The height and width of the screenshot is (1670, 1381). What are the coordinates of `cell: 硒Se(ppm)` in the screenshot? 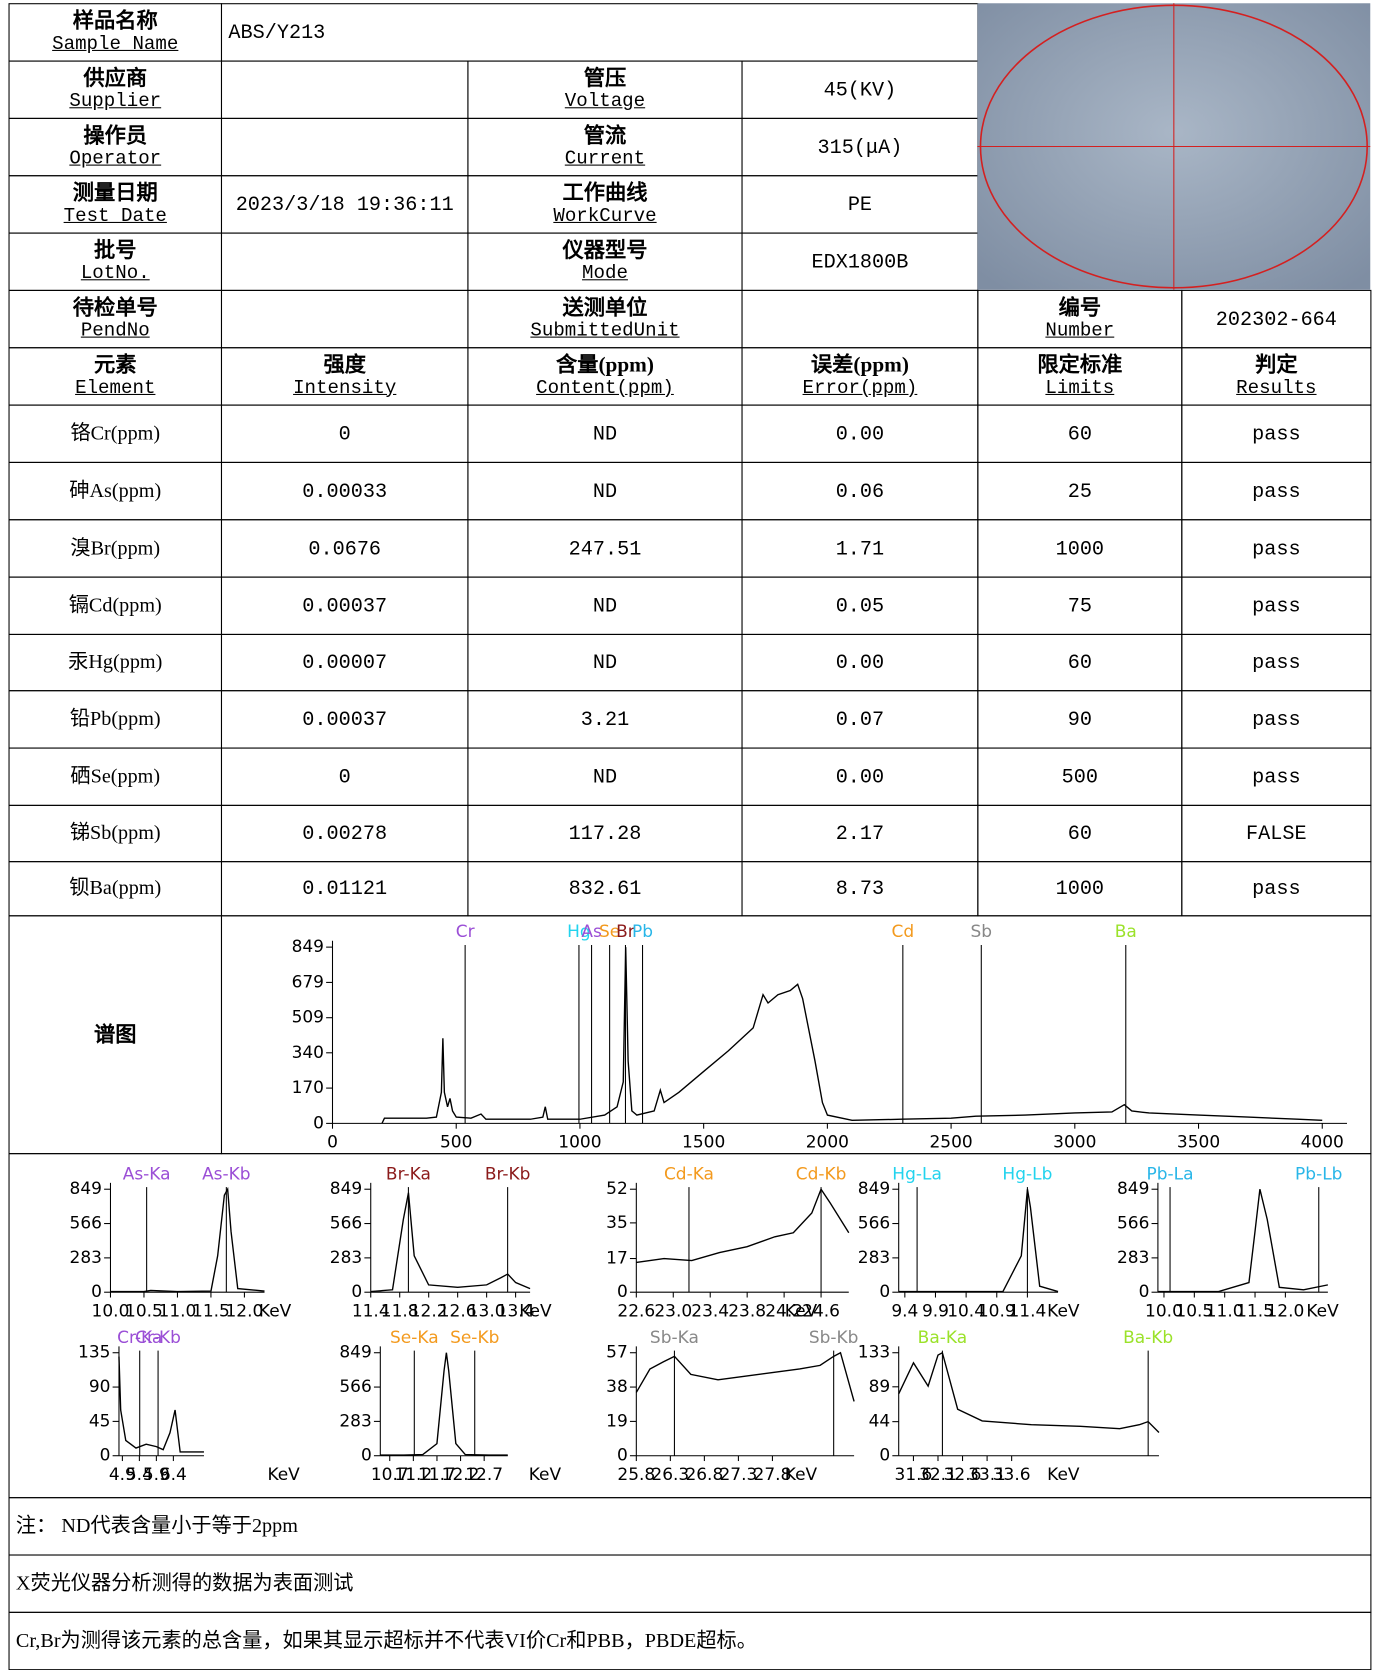 It's located at (115, 776).